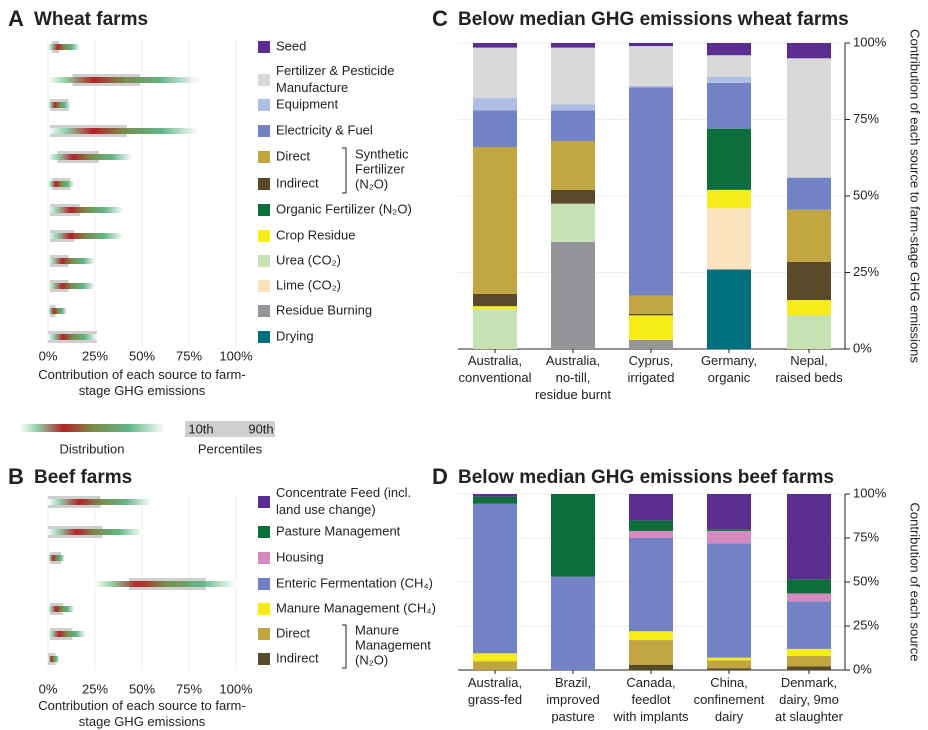 Image resolution: width=928 pixels, height=730 pixels. Describe the element at coordinates (382, 169) in the screenshot. I see `group-label: Synthetic Fertilizer (N₂O)` at that location.